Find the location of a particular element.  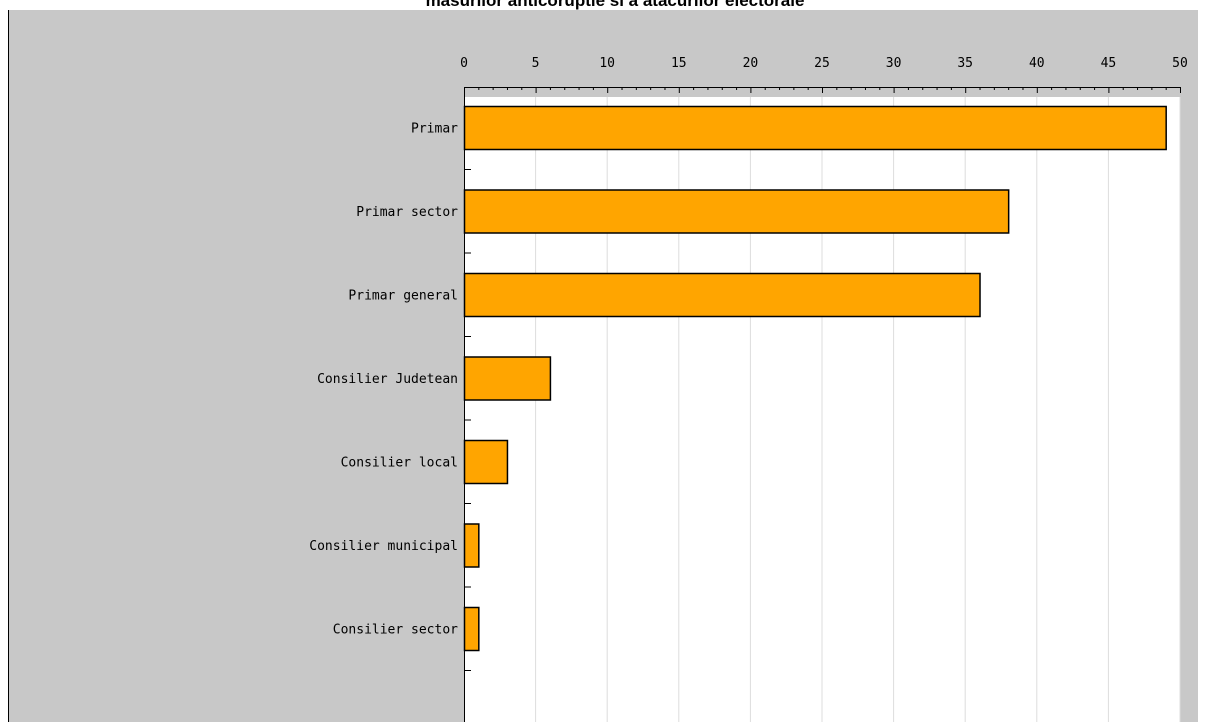

x-tick-label: 20 is located at coordinates (751, 63).